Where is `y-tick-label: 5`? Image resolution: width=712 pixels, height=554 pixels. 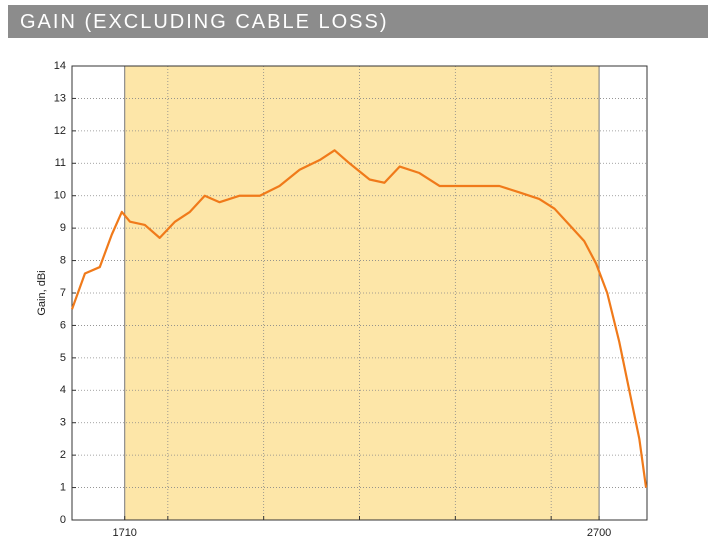 y-tick-label: 5 is located at coordinates (63, 358).